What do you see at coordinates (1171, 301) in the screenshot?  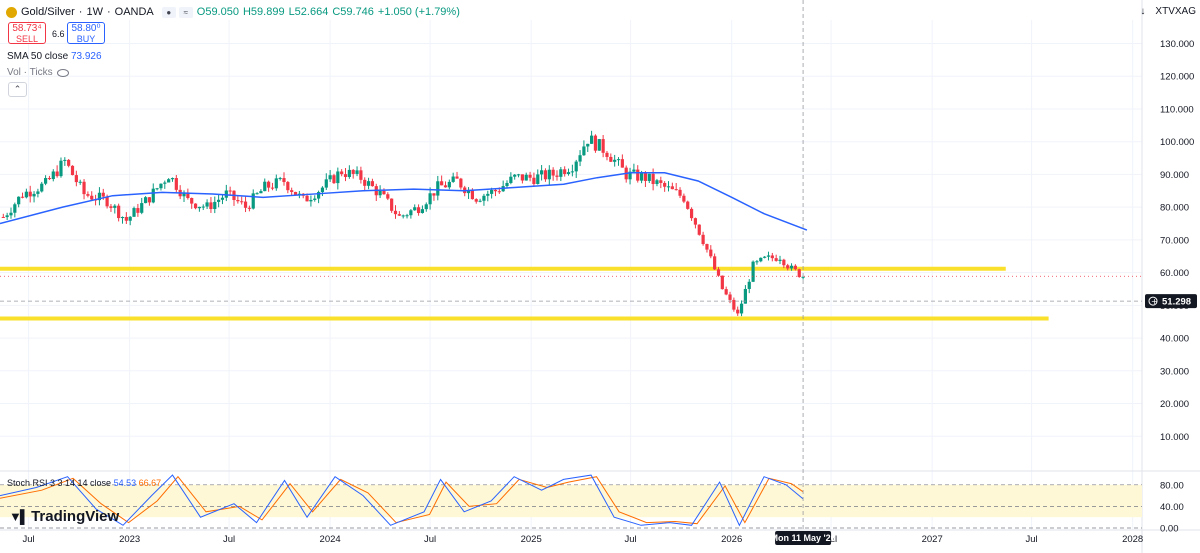 I see `crosshair-price-badge` at bounding box center [1171, 301].